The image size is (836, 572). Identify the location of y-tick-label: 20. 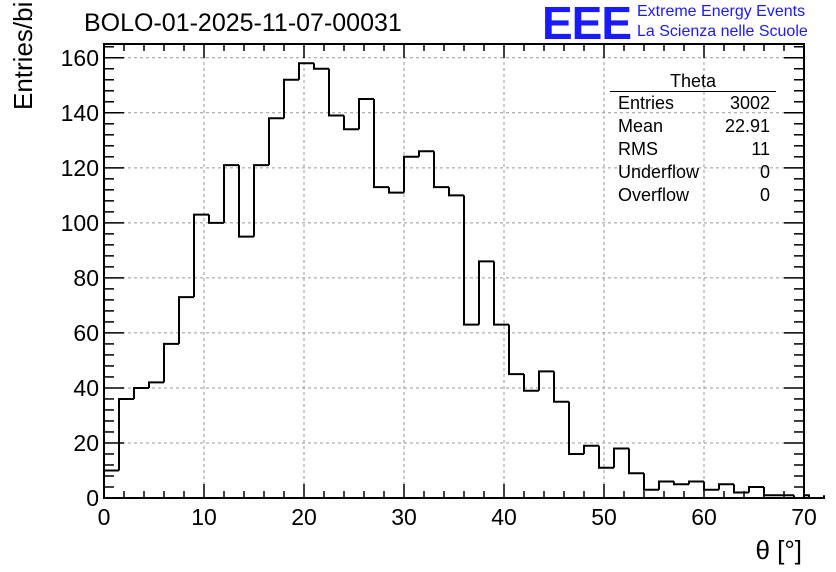
(86, 443).